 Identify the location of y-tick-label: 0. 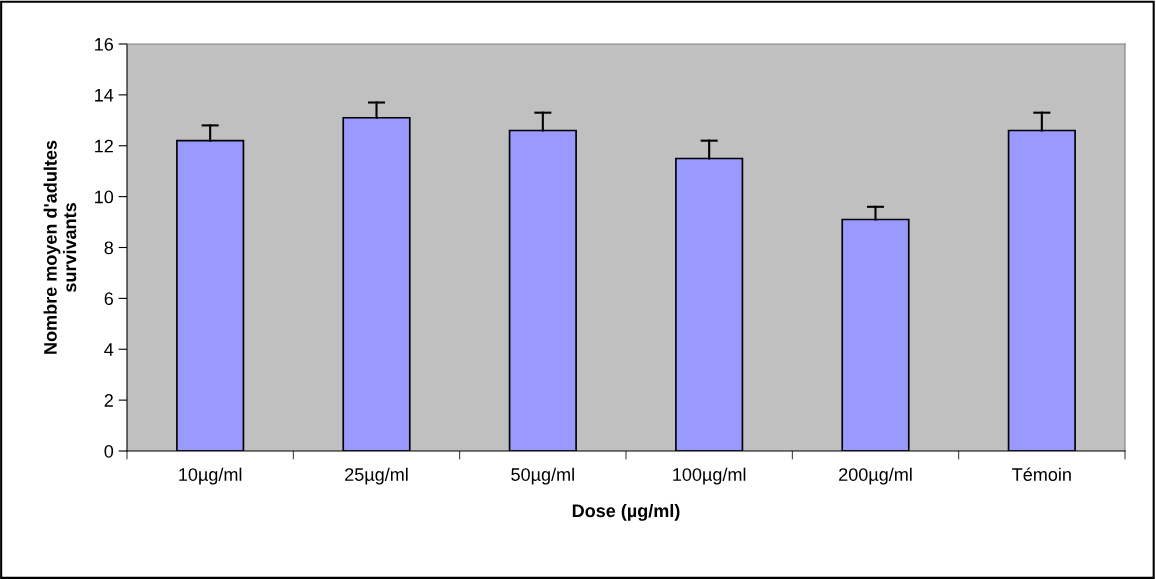
(109, 451).